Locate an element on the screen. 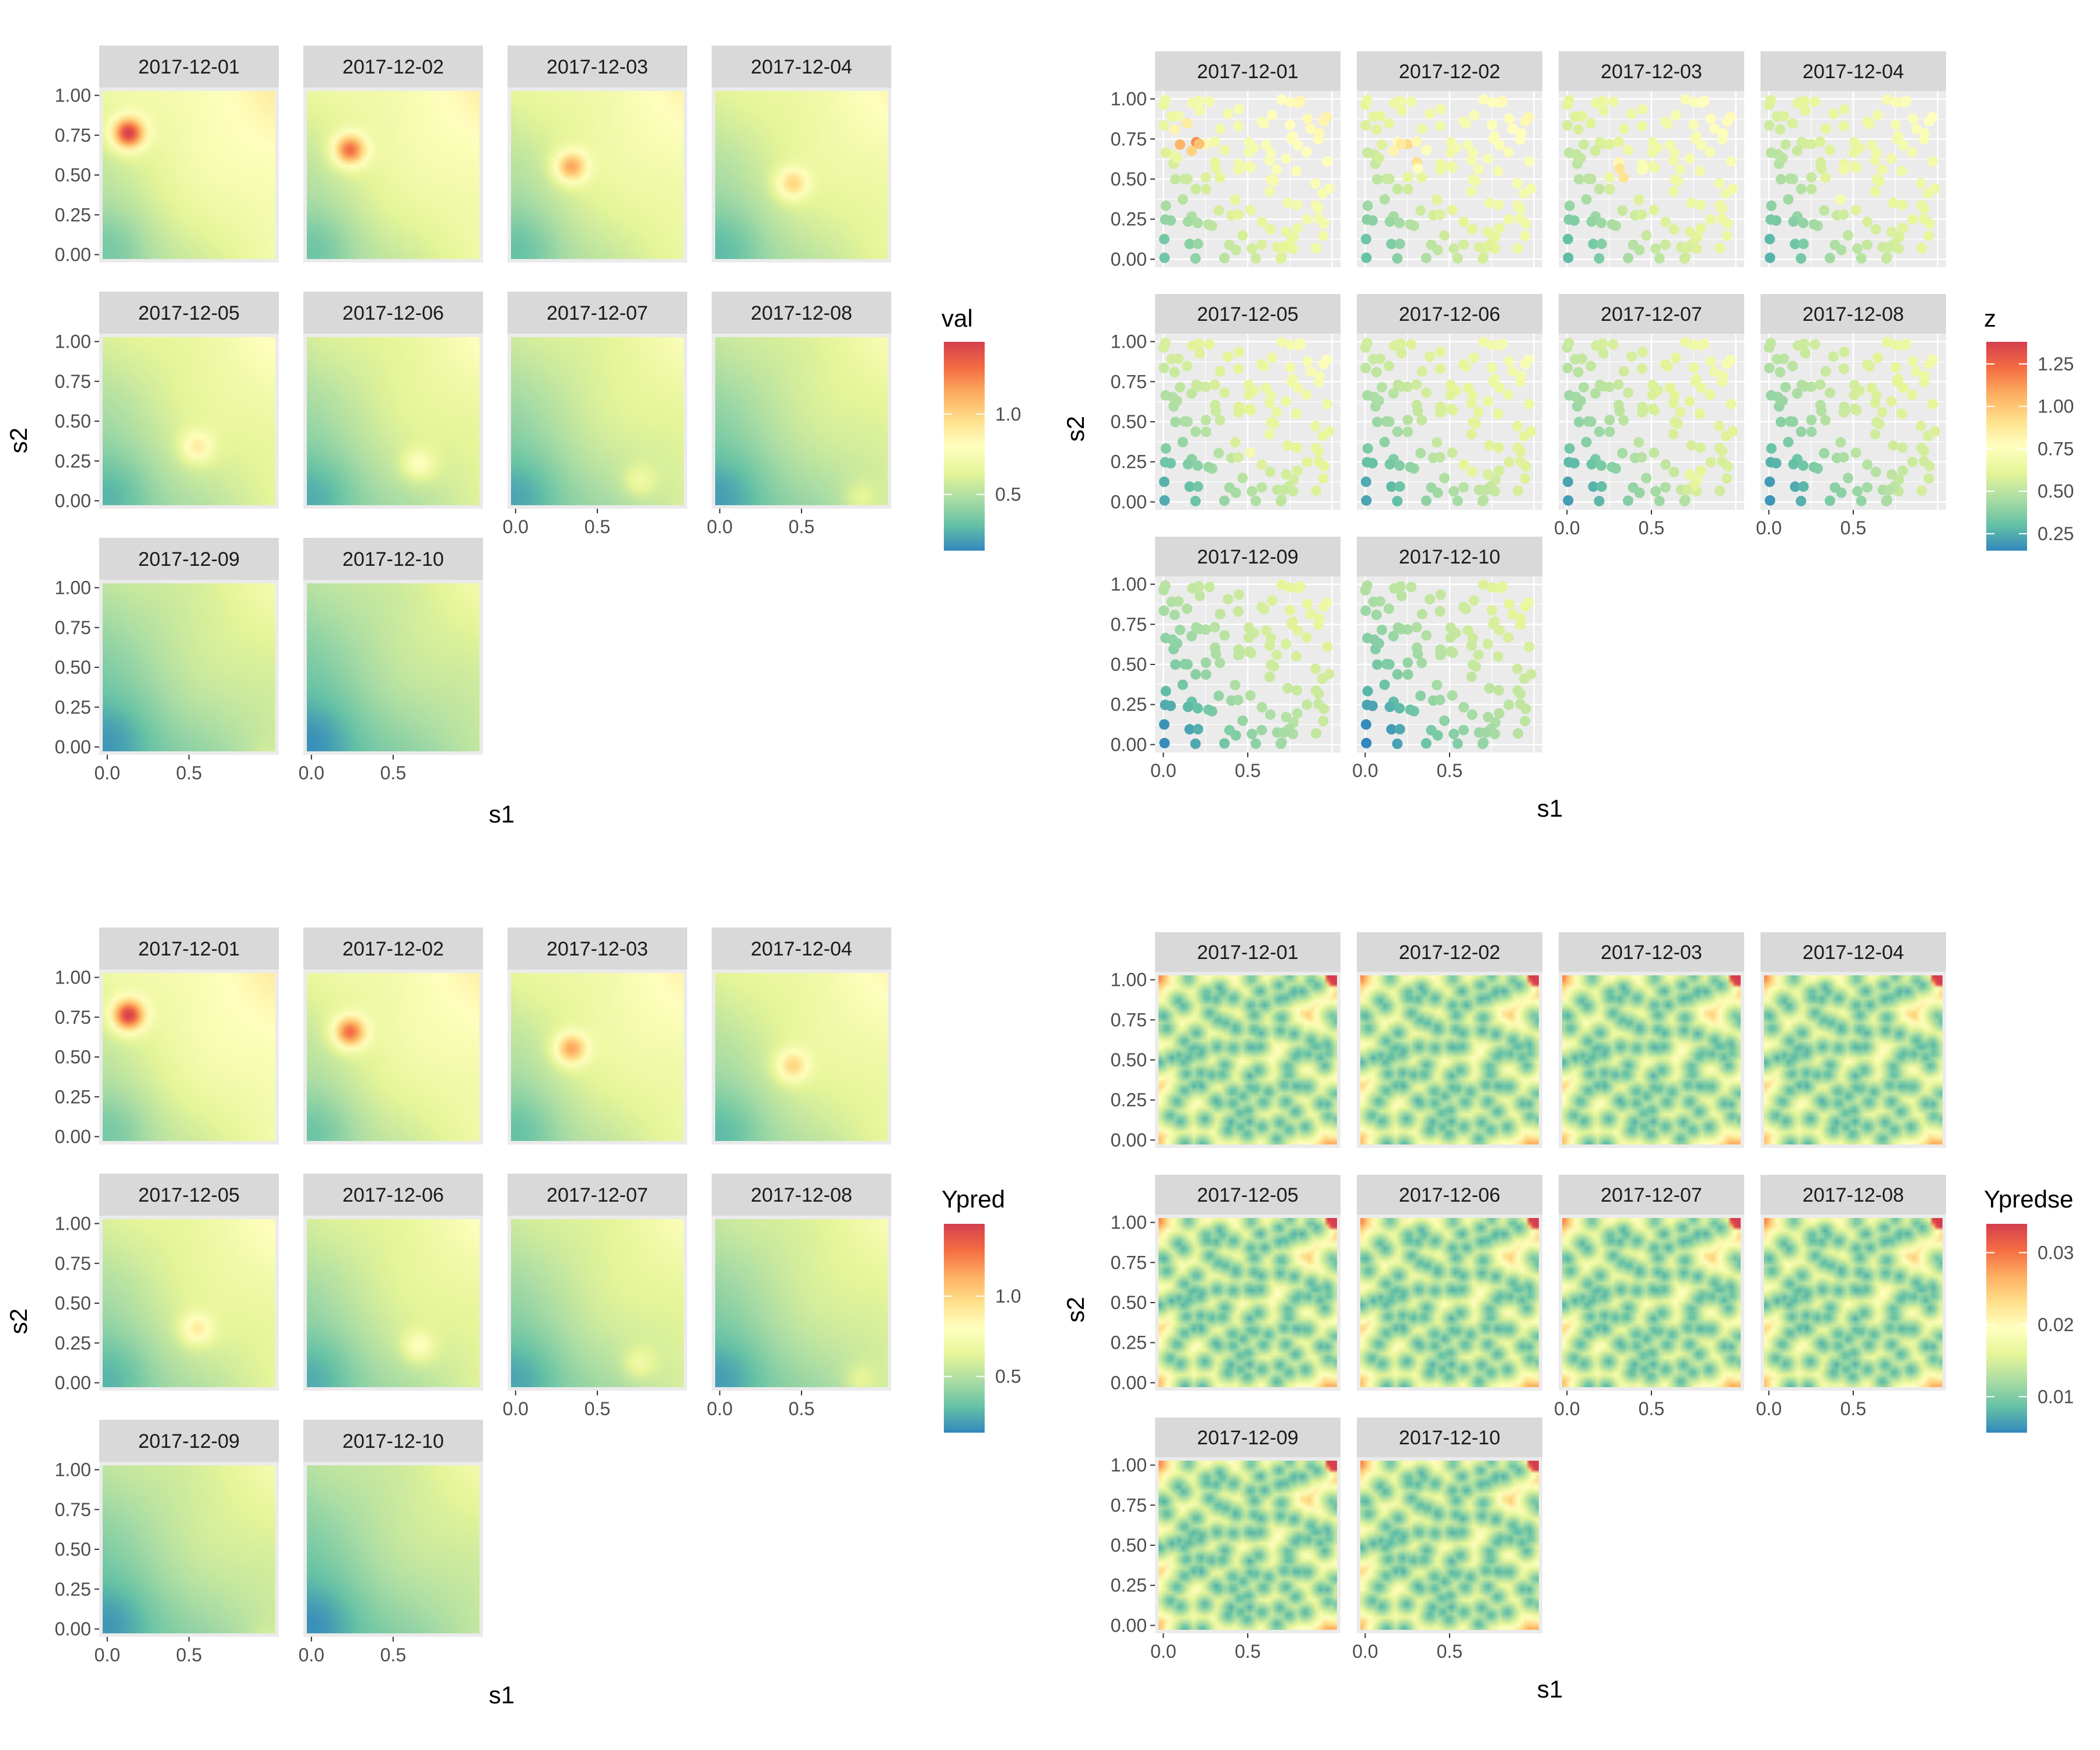 The width and height of the screenshot is (2100, 1750). facet-label: 2017-12-04 is located at coordinates (1853, 72).